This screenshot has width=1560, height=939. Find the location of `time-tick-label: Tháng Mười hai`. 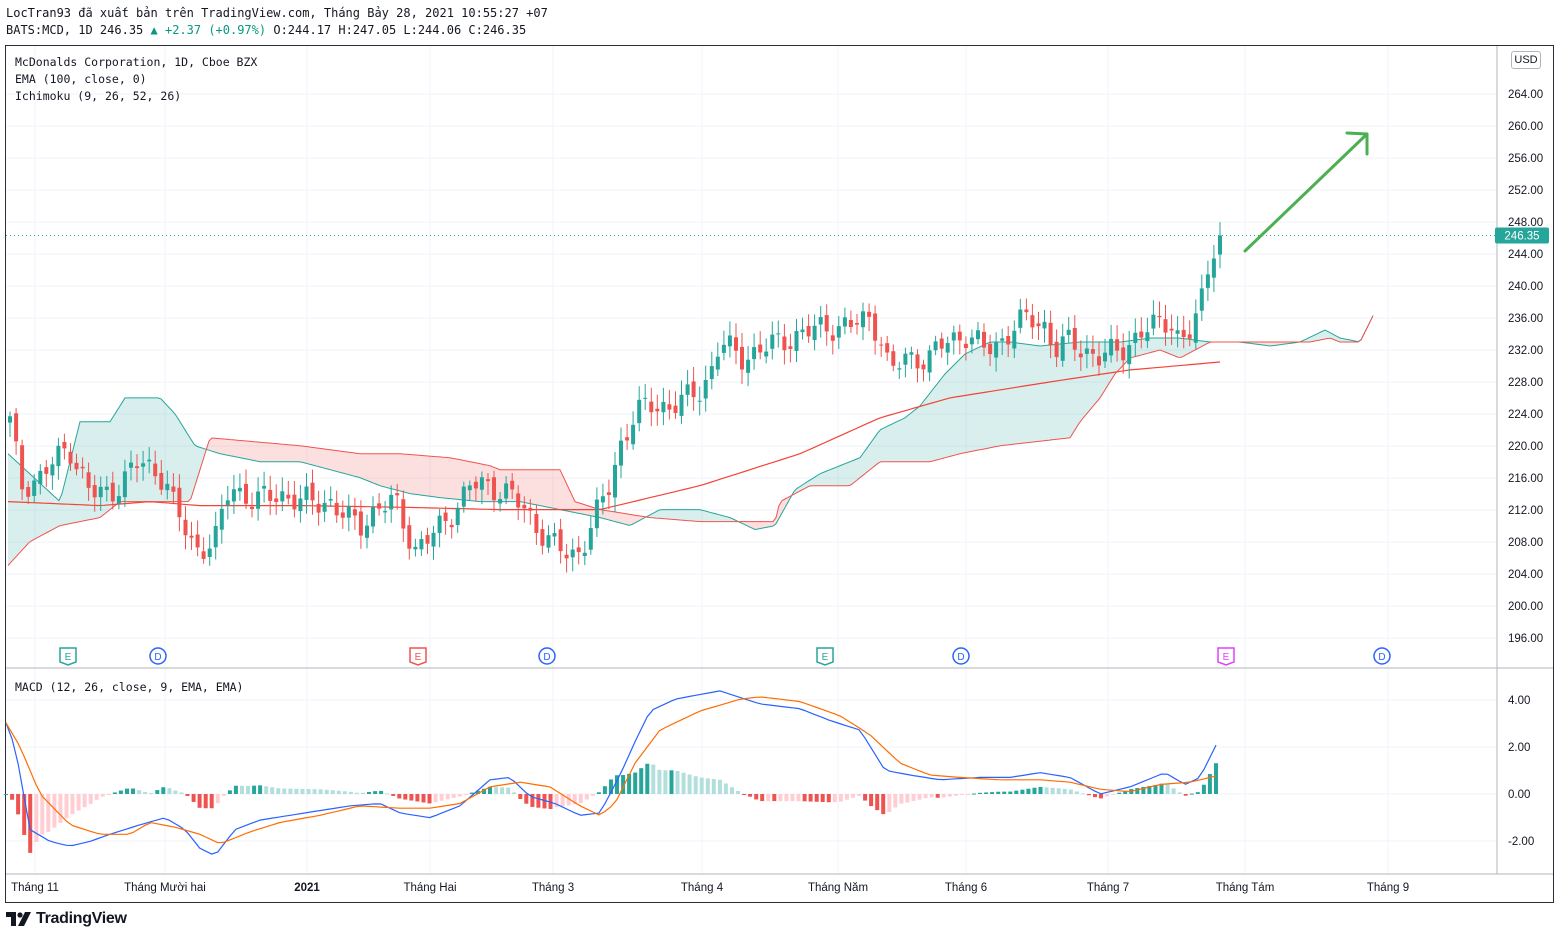

time-tick-label: Tháng Mười hai is located at coordinates (165, 888).